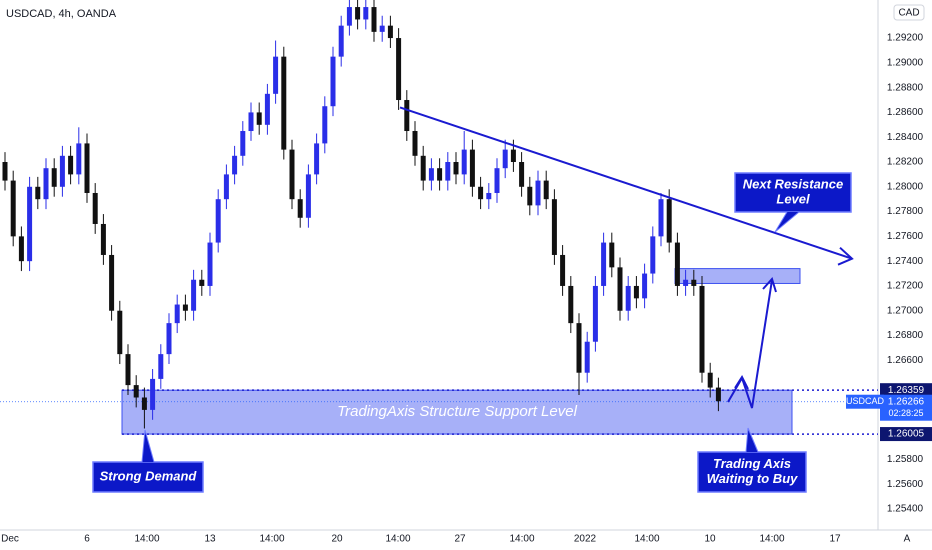 The image size is (932, 550). What do you see at coordinates (710, 539) in the screenshot?
I see `x-tick-label: 10` at bounding box center [710, 539].